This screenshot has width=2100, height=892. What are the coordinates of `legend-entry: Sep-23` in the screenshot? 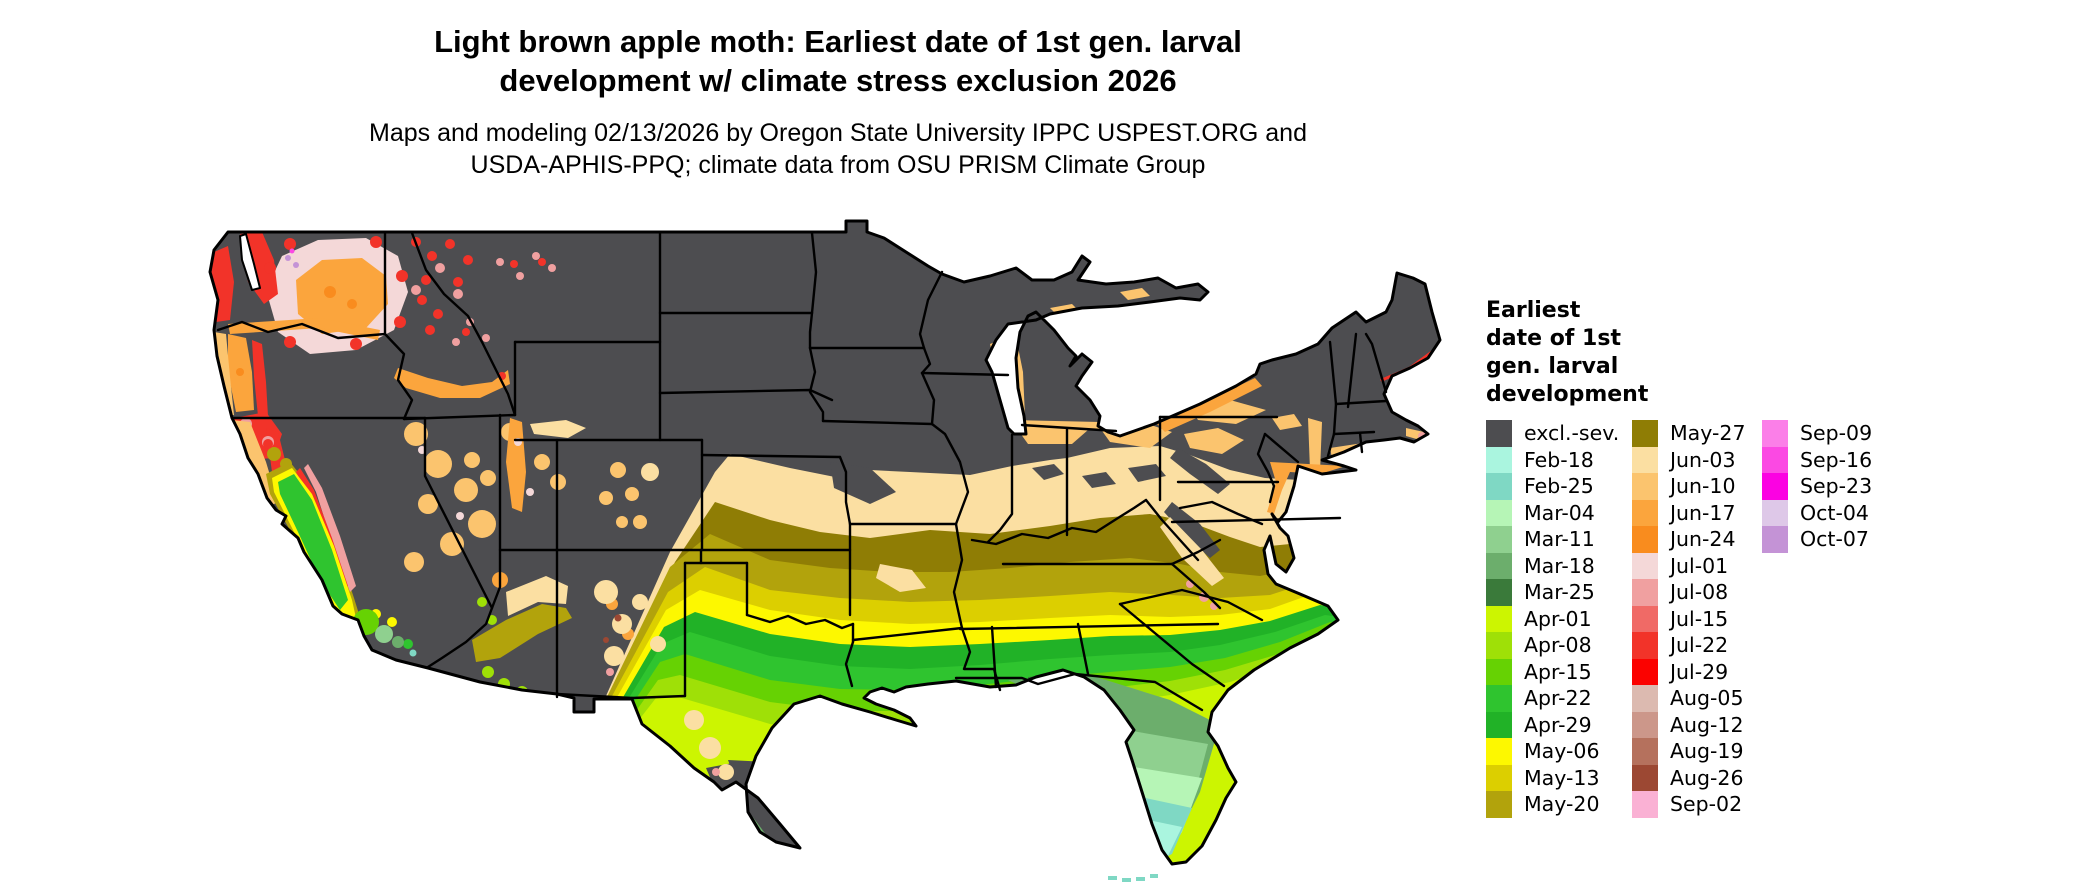 It's located at (1832, 486).